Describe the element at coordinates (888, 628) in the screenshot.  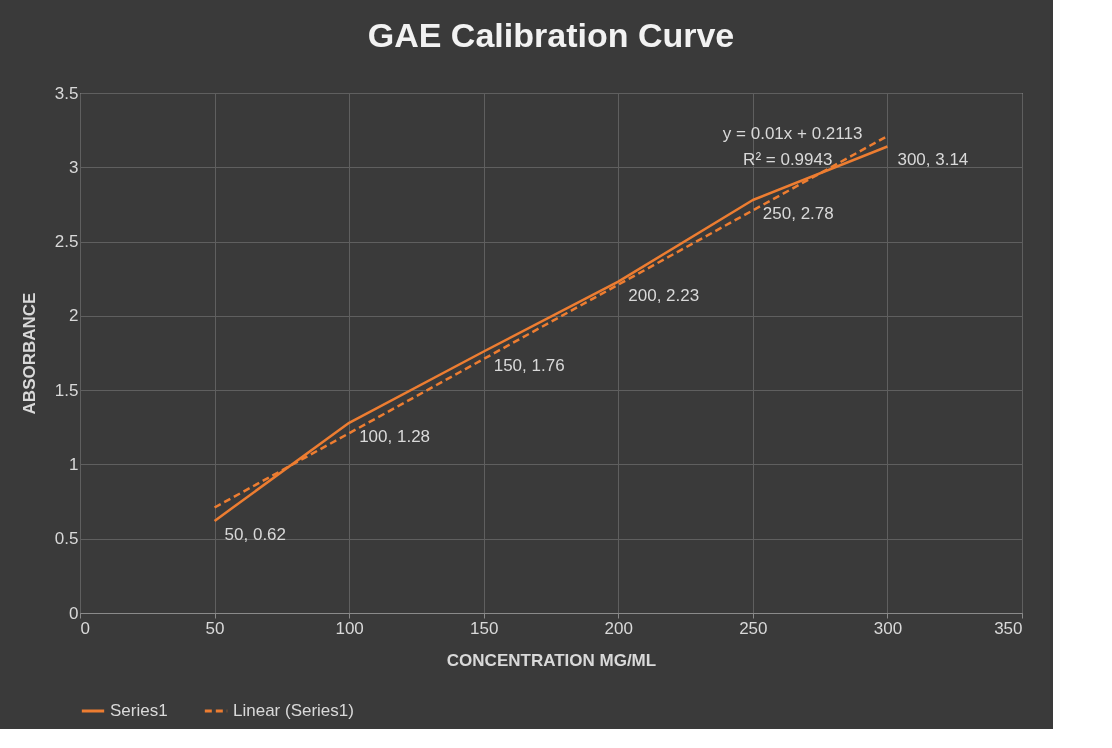
I see `x-tick-label: 300` at that location.